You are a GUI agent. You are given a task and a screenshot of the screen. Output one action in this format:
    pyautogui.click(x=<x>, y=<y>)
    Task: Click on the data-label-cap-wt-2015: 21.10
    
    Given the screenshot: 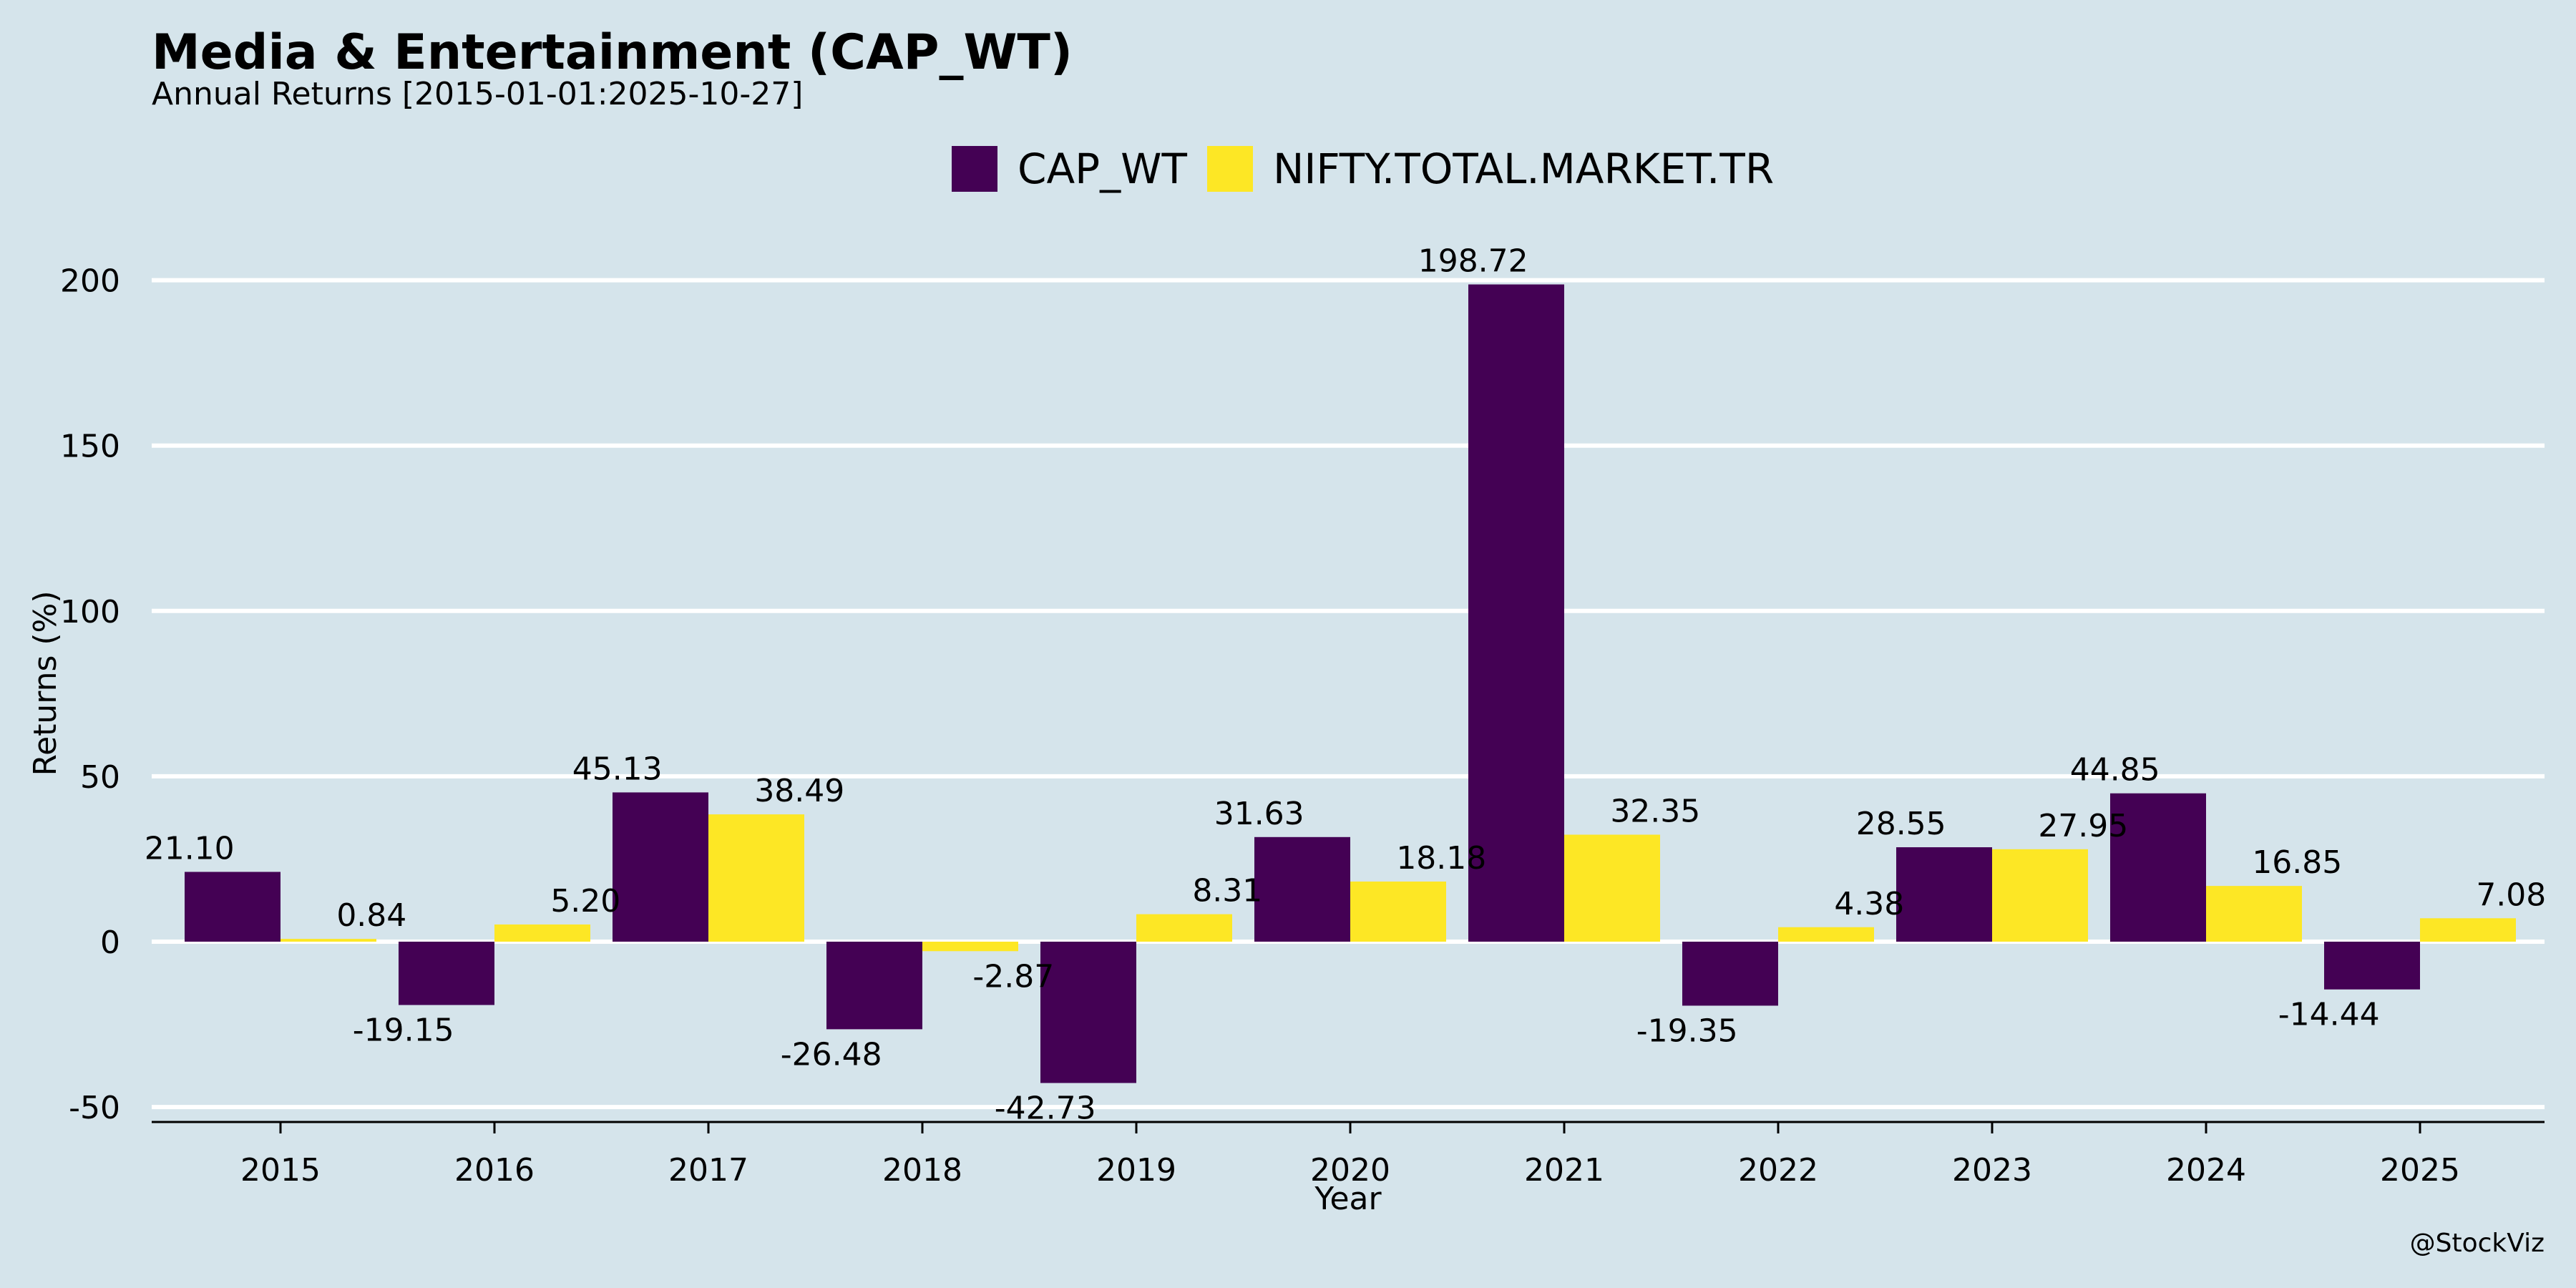 What is the action you would take?
    pyautogui.click(x=190, y=848)
    